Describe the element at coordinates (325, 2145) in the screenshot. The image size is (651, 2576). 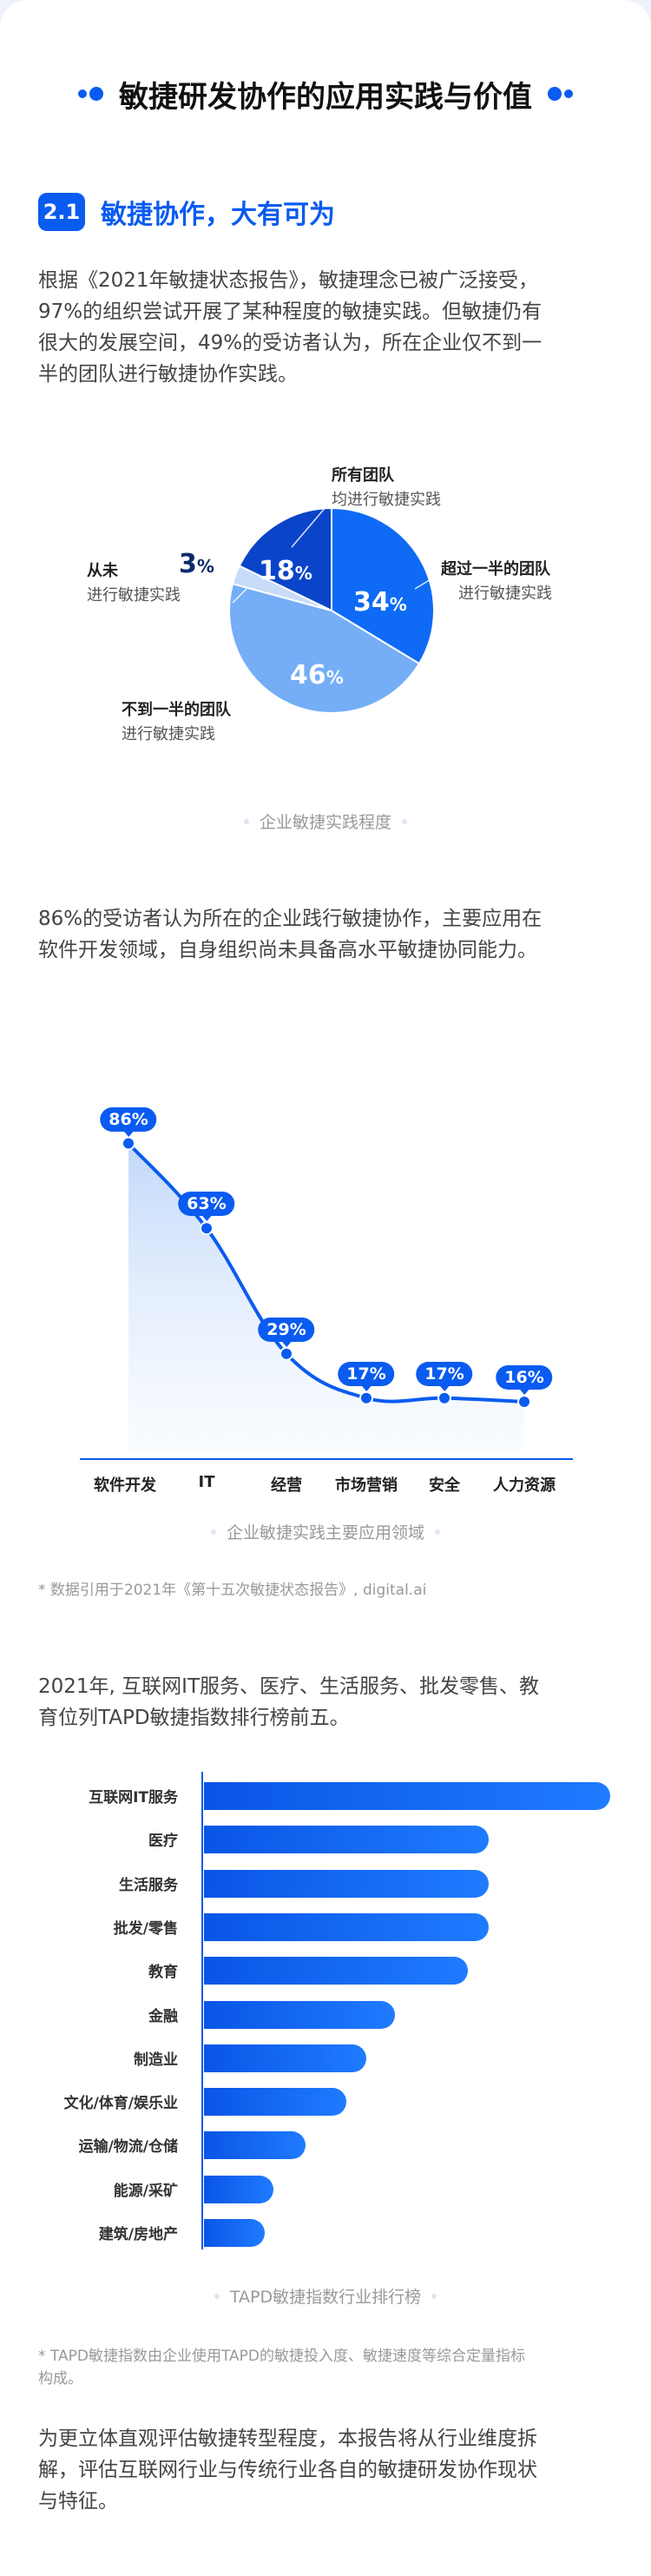
I see `hbar-row: 运输/物流/仓储` at that location.